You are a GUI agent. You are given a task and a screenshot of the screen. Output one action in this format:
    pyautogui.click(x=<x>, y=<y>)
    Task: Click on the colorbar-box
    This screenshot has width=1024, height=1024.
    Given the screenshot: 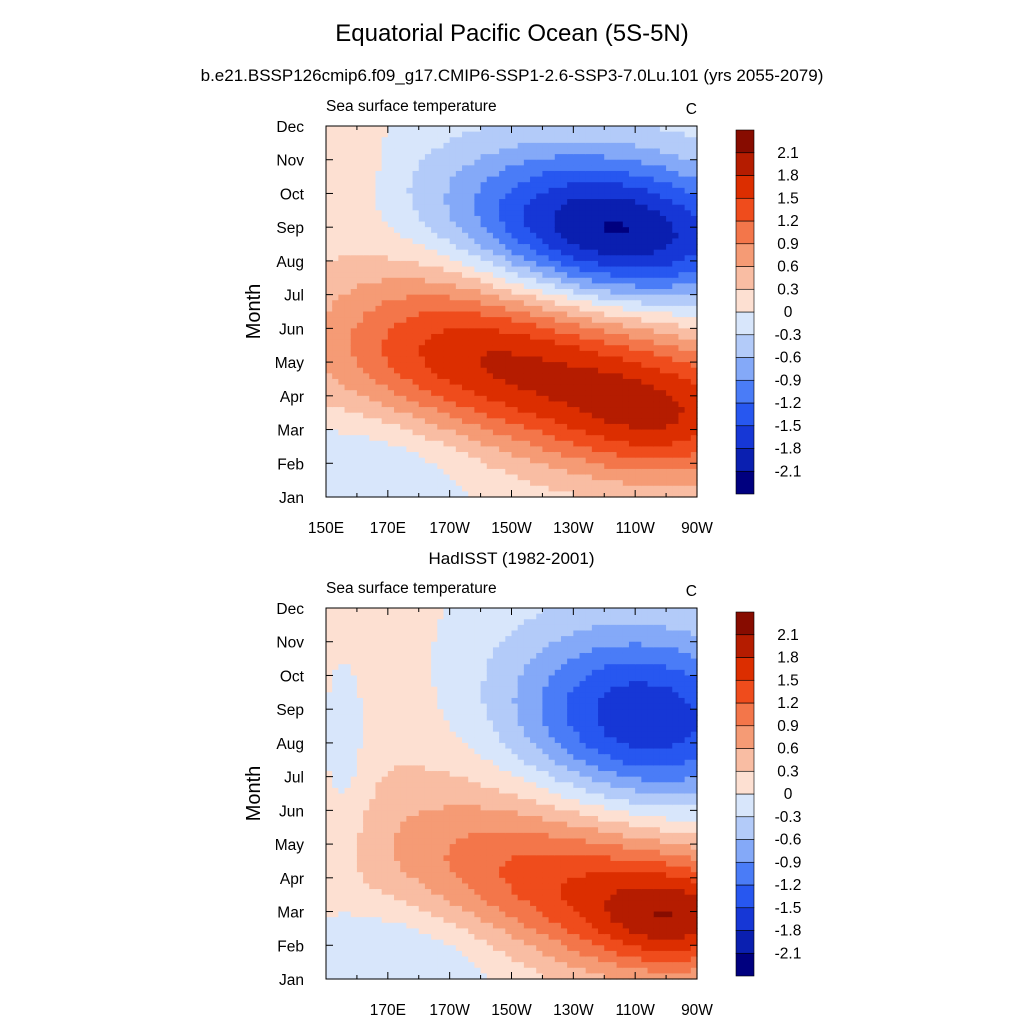 What is the action you would take?
    pyautogui.click(x=745, y=278)
    